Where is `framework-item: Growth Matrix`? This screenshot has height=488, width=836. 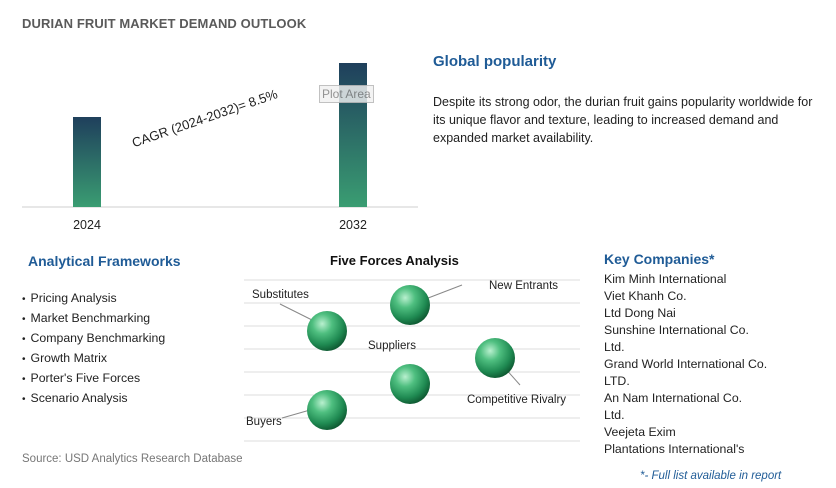 framework-item: Growth Matrix is located at coordinates (93, 359).